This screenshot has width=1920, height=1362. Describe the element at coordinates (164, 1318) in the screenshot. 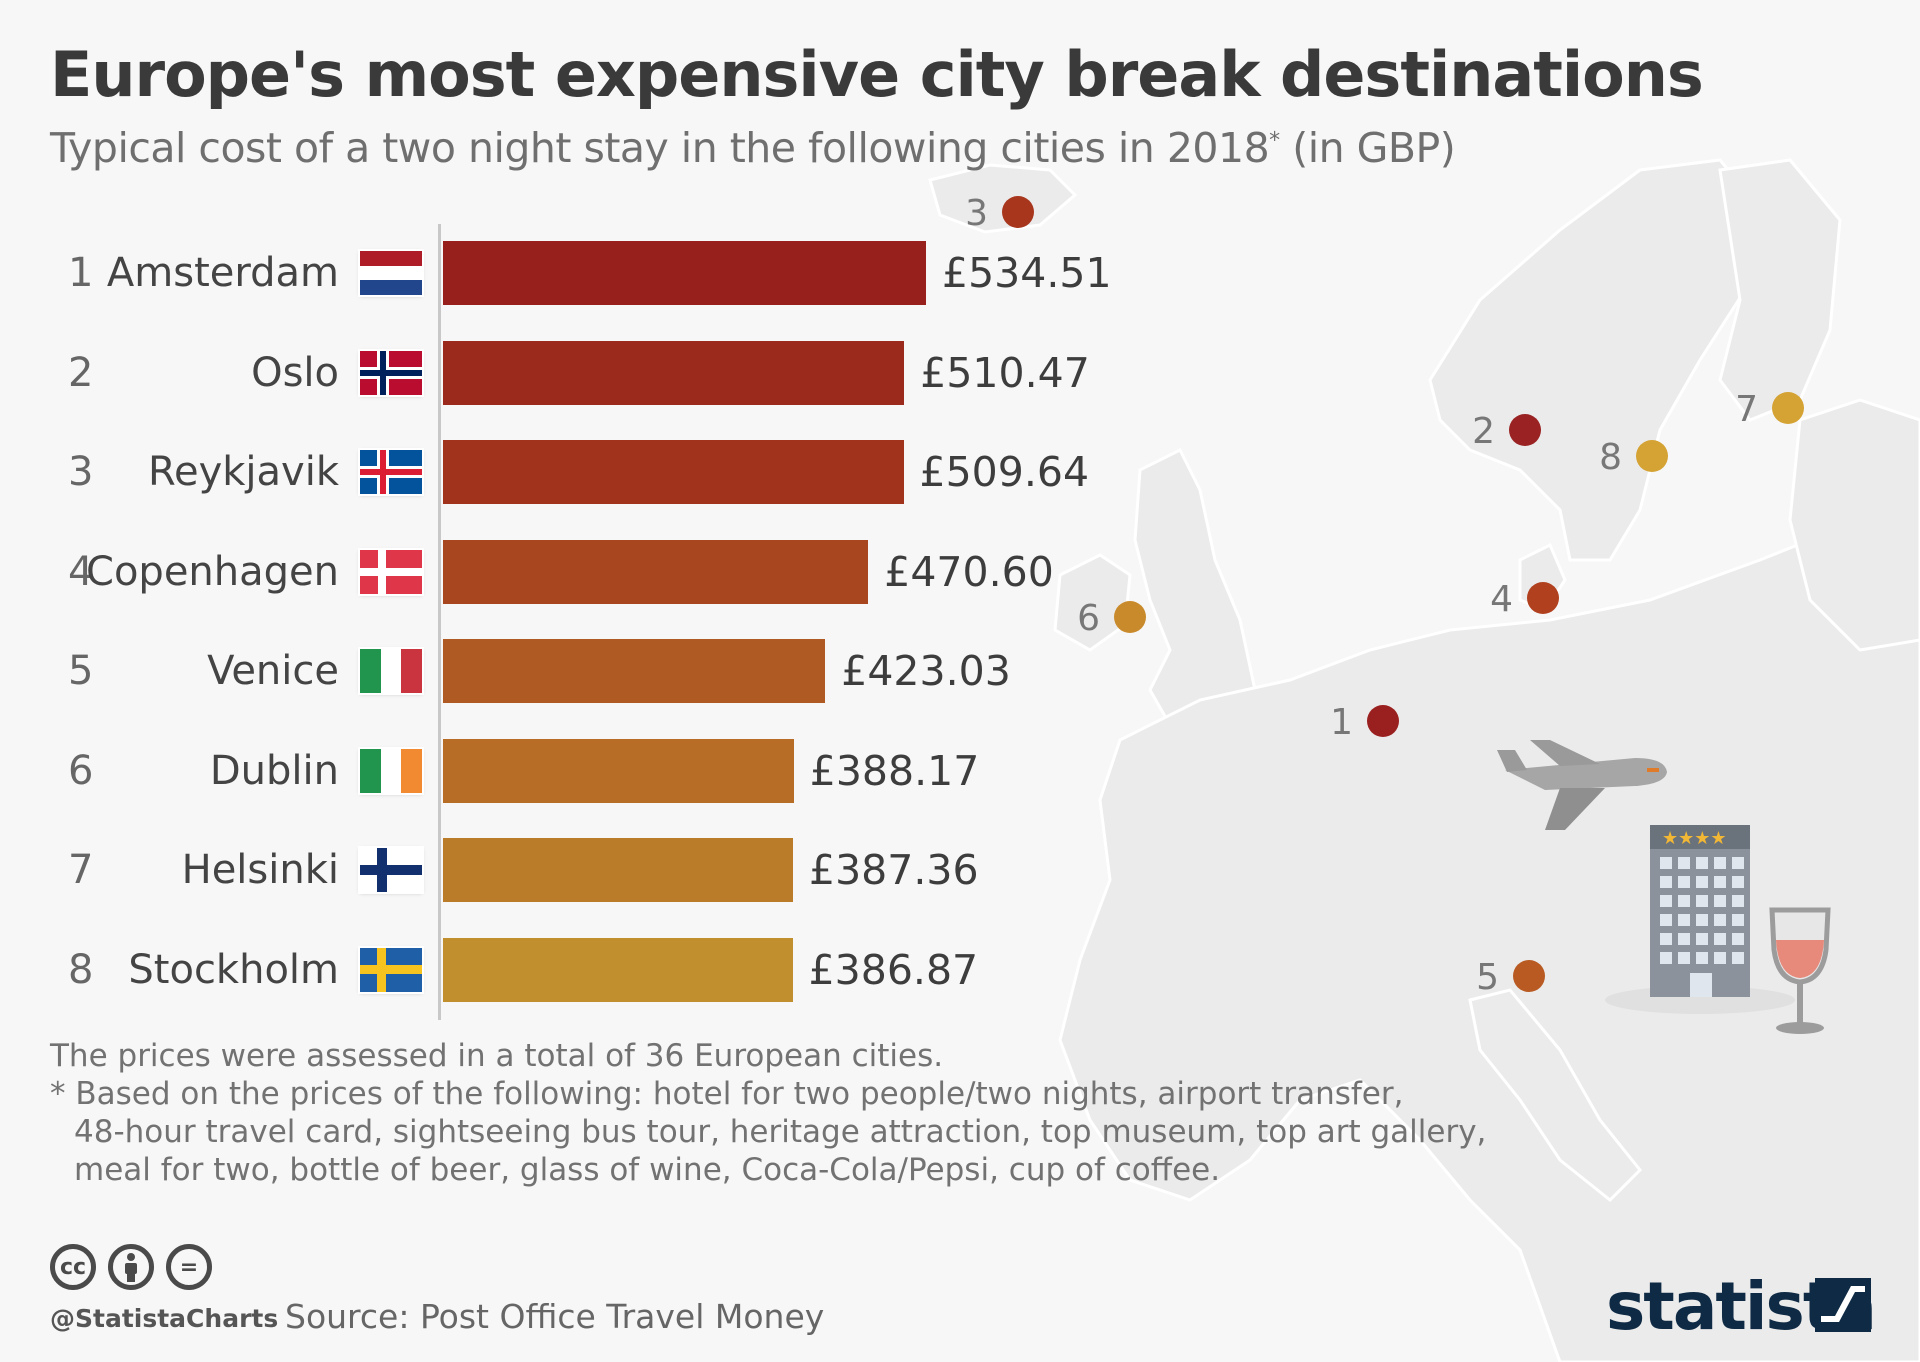

I see `statista-handle: @StatistaCharts` at that location.